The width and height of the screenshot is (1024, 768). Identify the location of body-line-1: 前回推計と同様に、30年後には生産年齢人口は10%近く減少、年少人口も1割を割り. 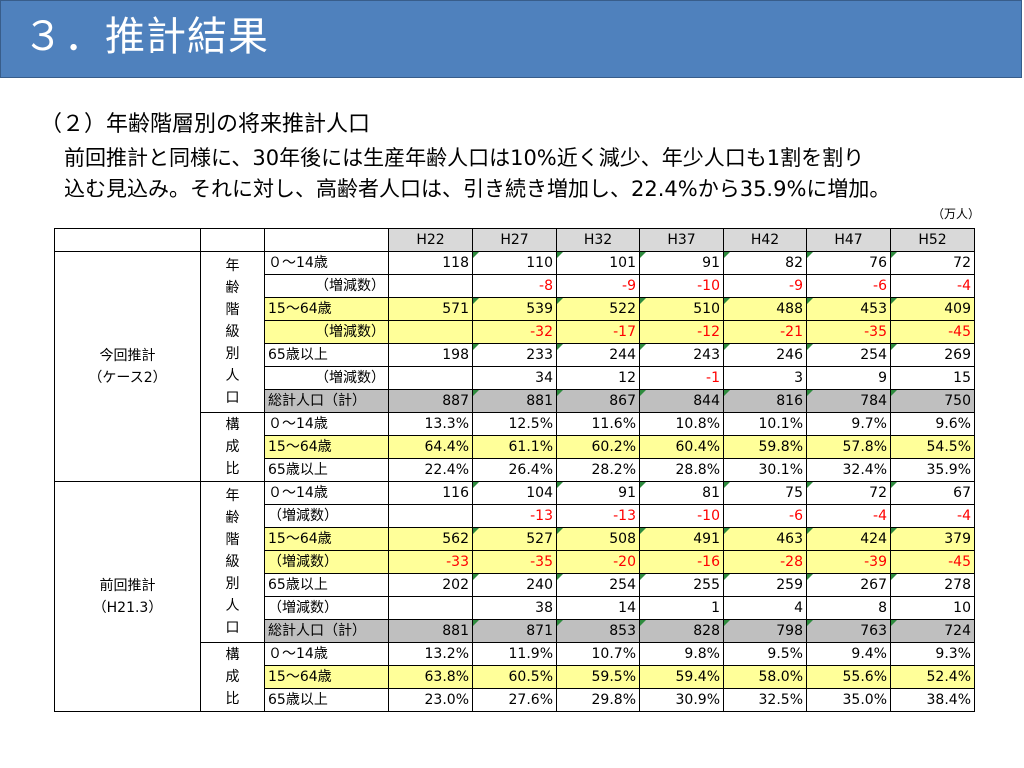
(464, 158).